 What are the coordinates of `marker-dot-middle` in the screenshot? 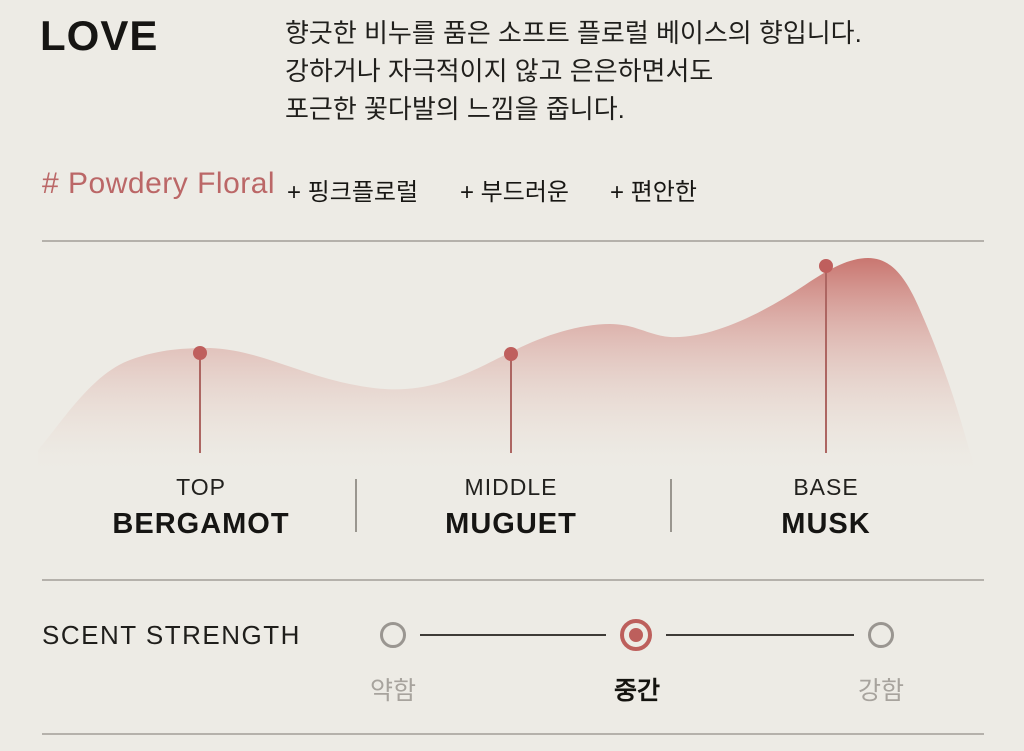 It's located at (511, 354).